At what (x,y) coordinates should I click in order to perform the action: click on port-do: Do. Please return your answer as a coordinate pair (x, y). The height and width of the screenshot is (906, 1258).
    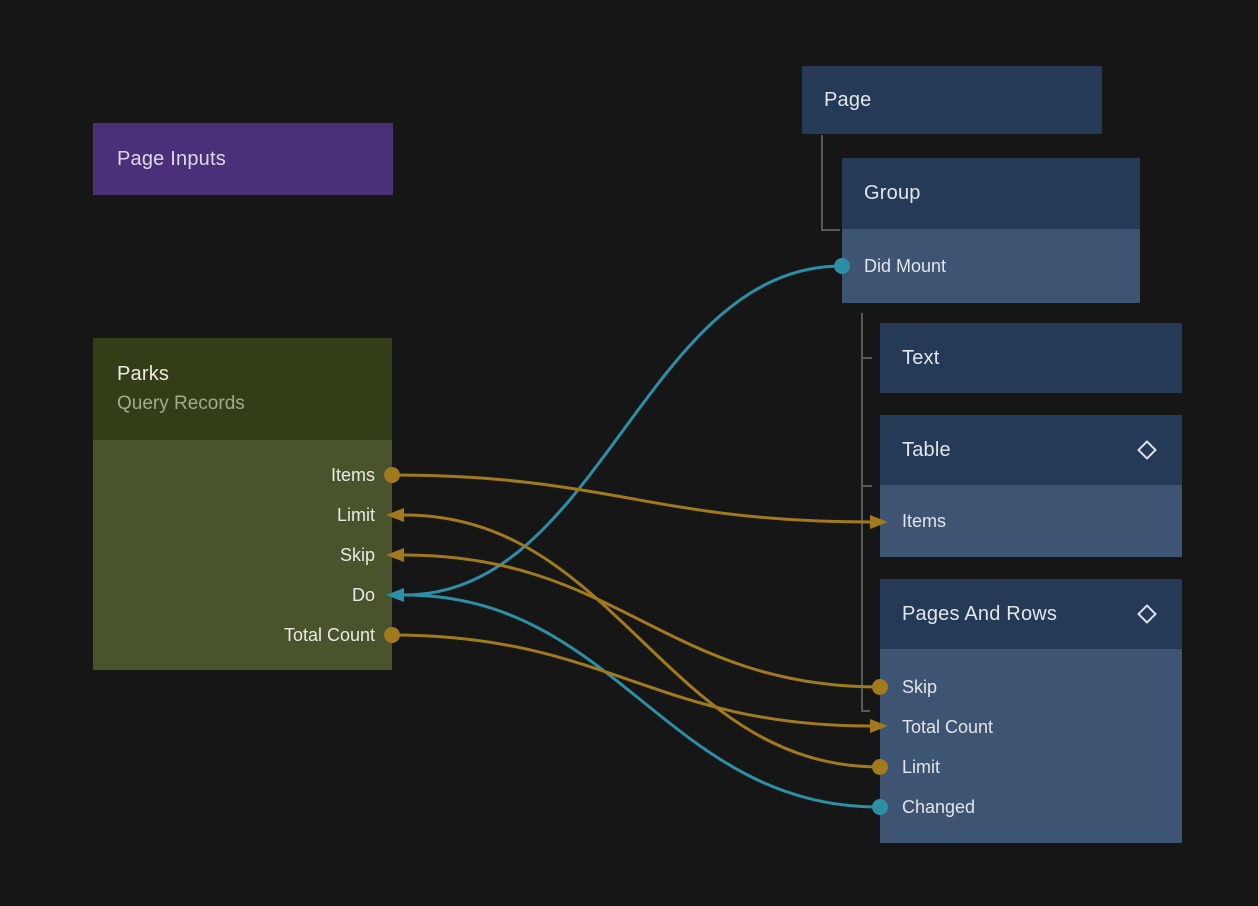
    Looking at the image, I should click on (363, 594).